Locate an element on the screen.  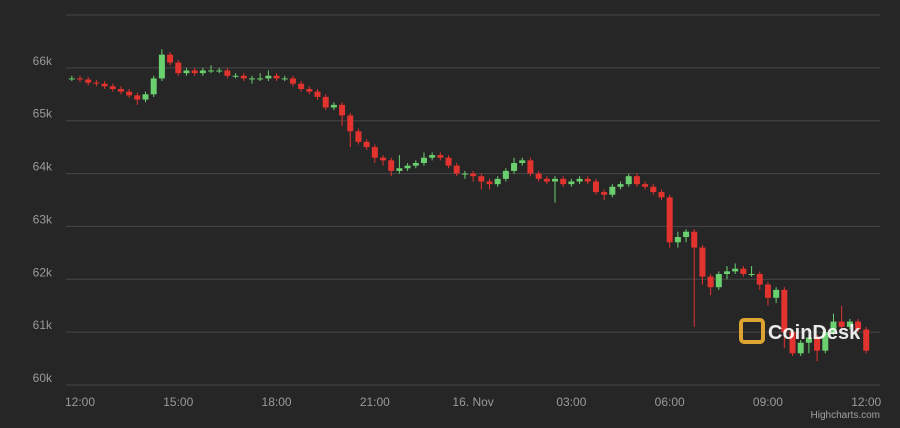
watermark: CoinDesk is located at coordinates (814, 333).